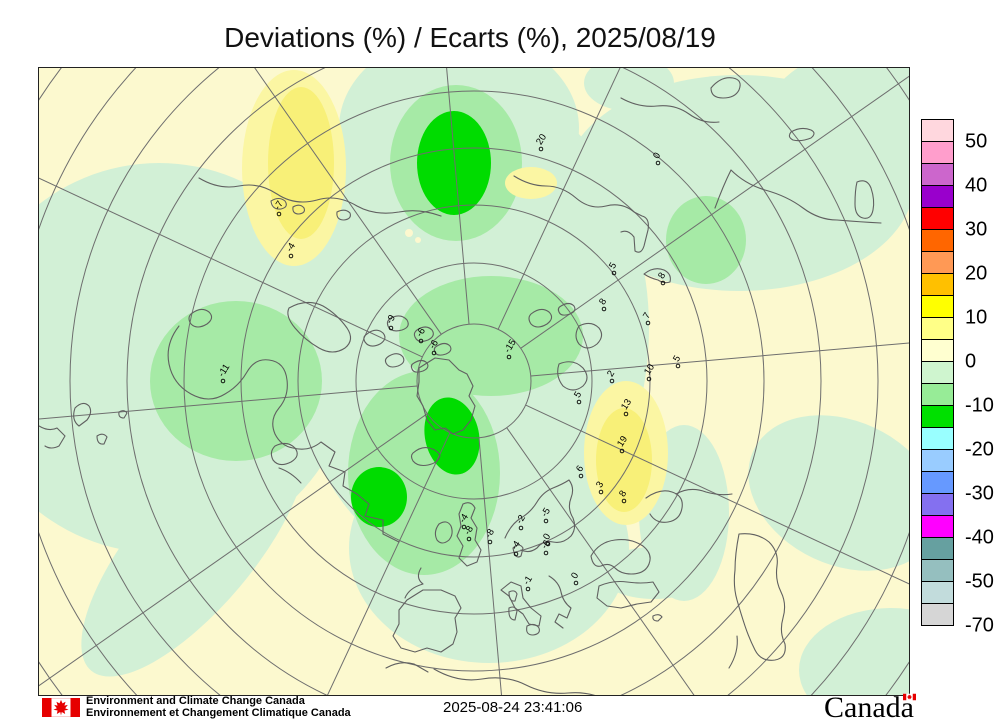  I want to click on coast-italy, so click(521, 604).